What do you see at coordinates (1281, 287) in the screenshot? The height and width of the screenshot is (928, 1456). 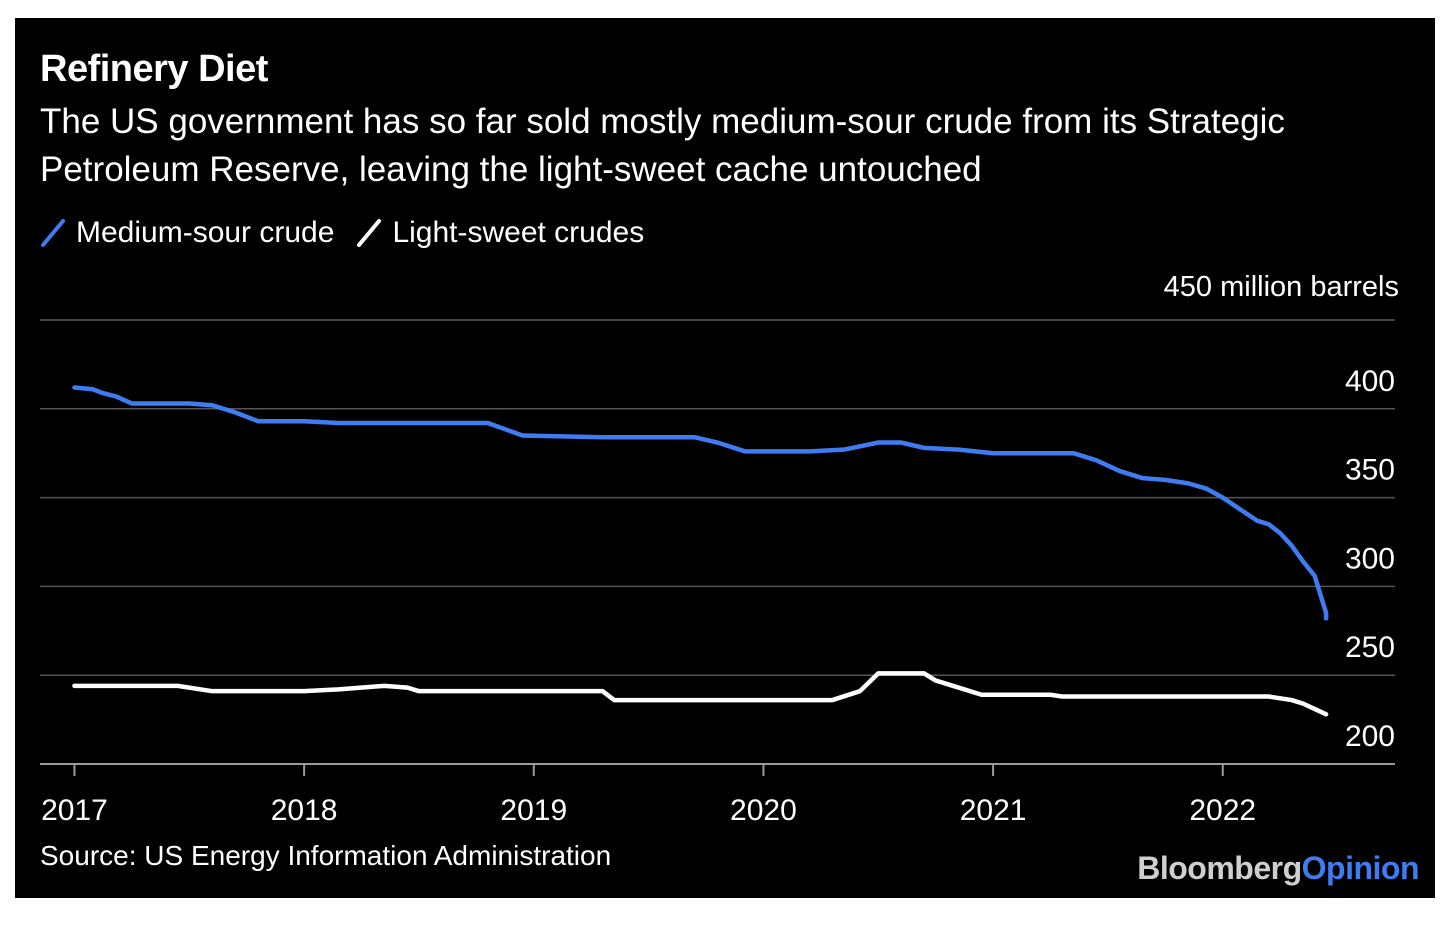 I see `y-unit-label: 450 million barrels` at bounding box center [1281, 287].